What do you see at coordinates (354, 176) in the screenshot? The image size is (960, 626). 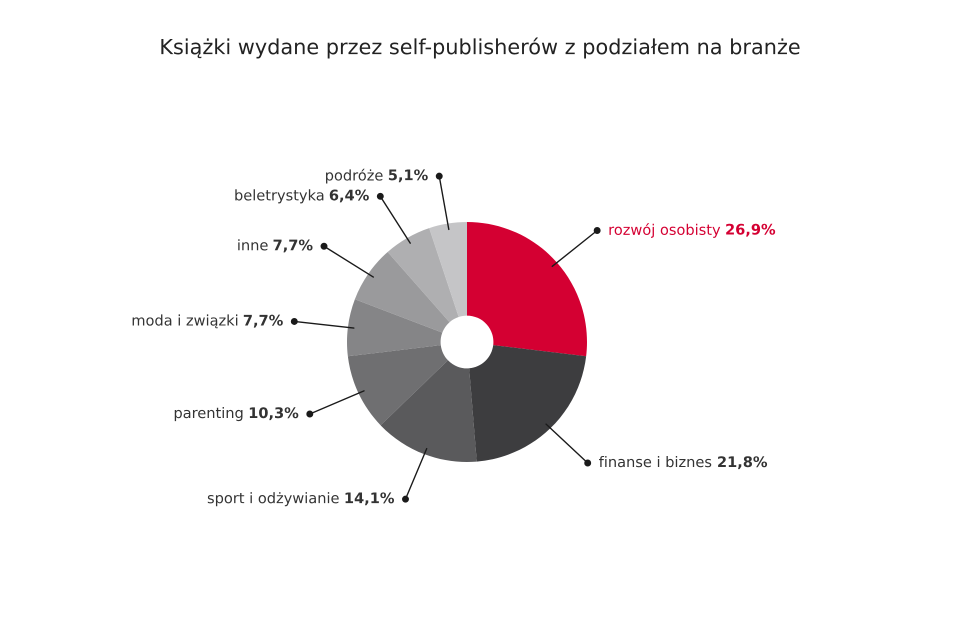 I see `slice-label: podróże` at bounding box center [354, 176].